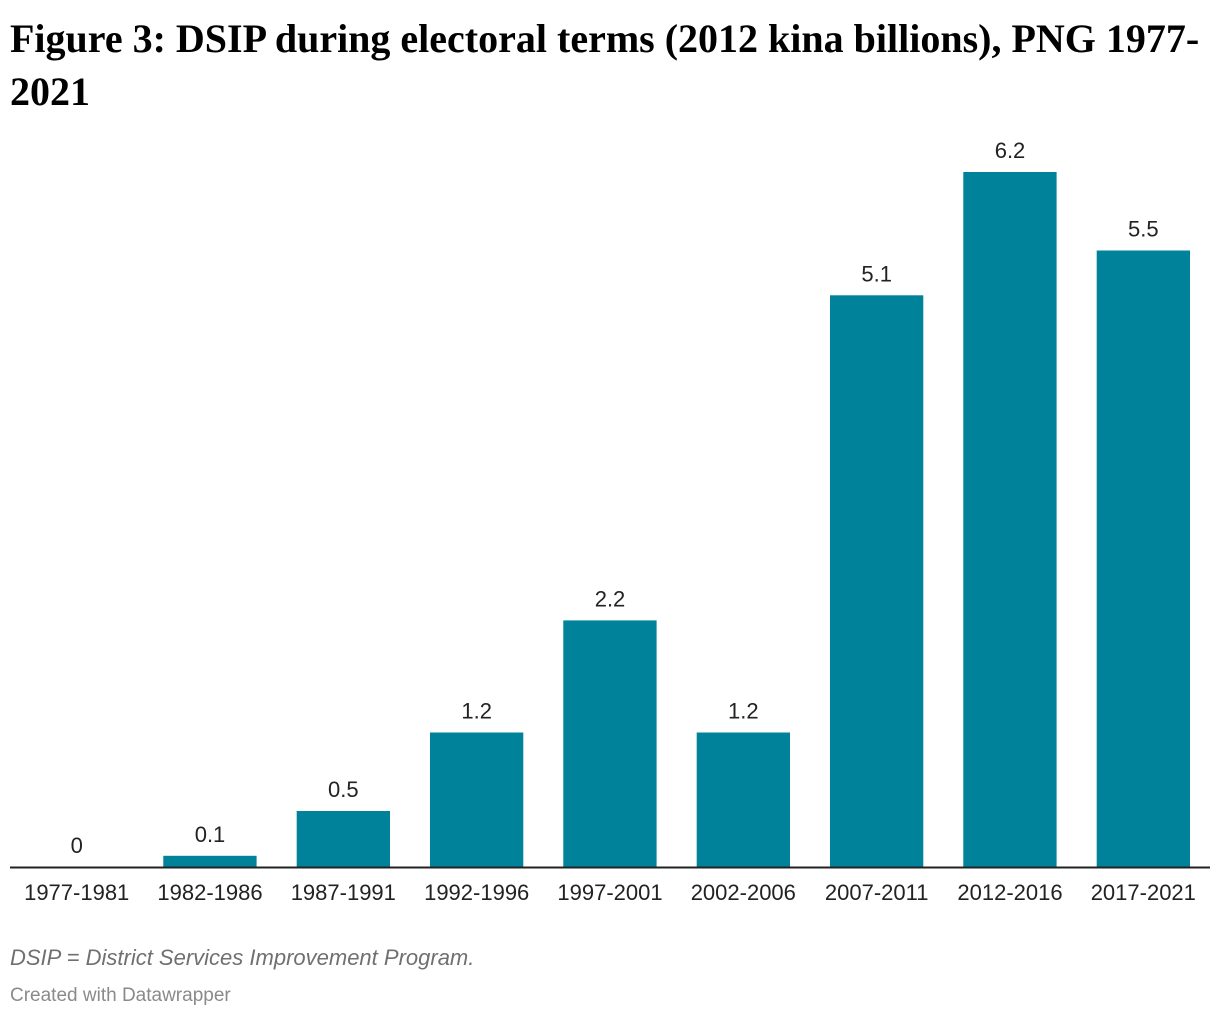  What do you see at coordinates (476, 892) in the screenshot?
I see `x-tick-label: 1992-1996` at bounding box center [476, 892].